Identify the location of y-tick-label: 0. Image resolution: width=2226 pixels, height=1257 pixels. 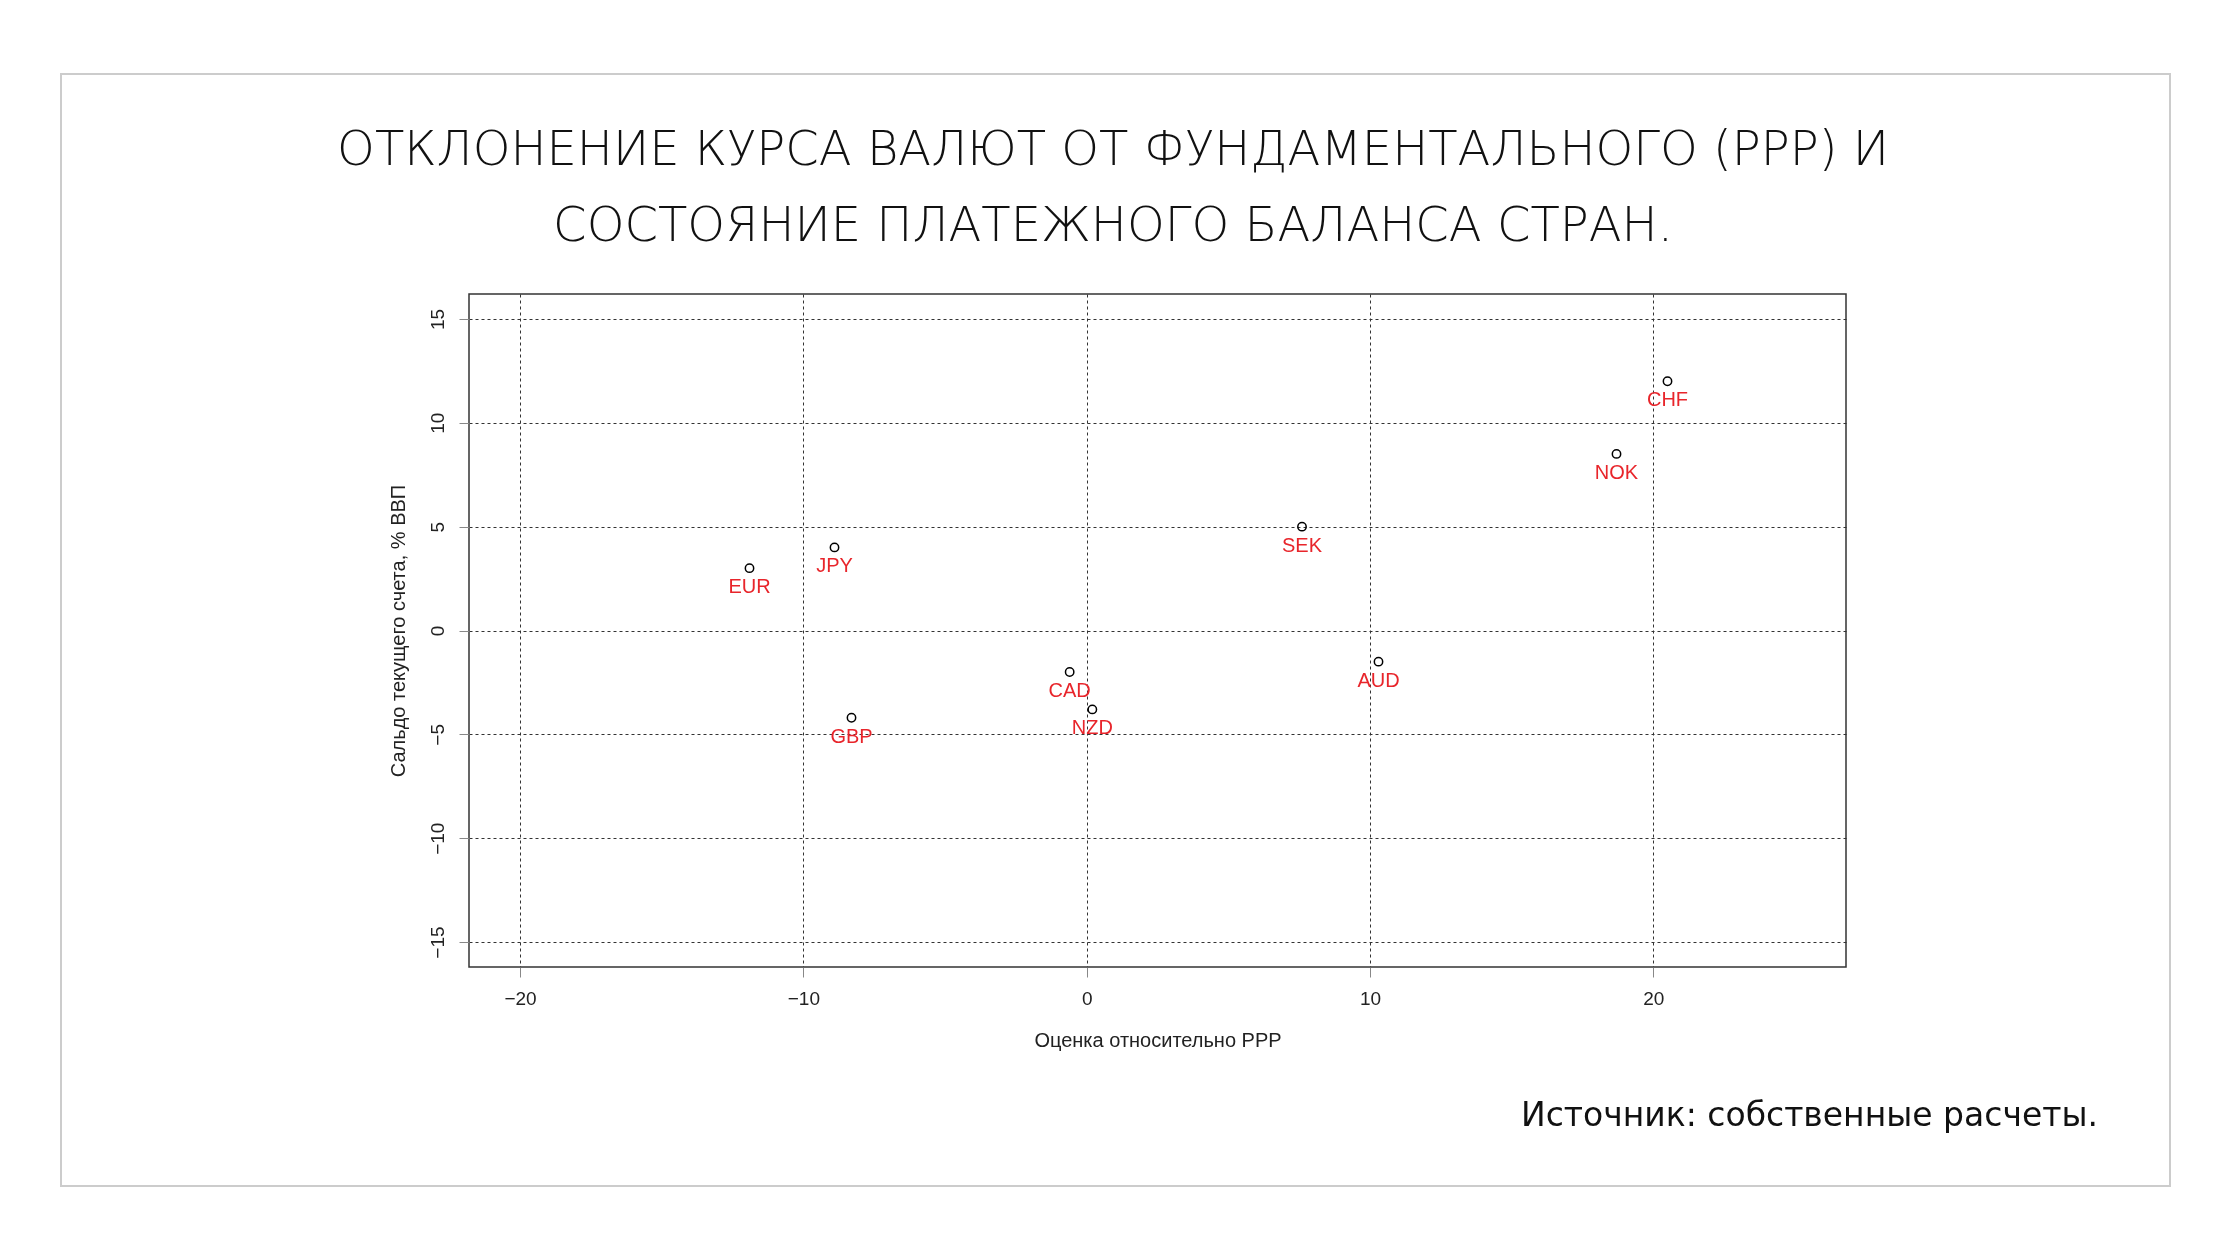
(437, 631).